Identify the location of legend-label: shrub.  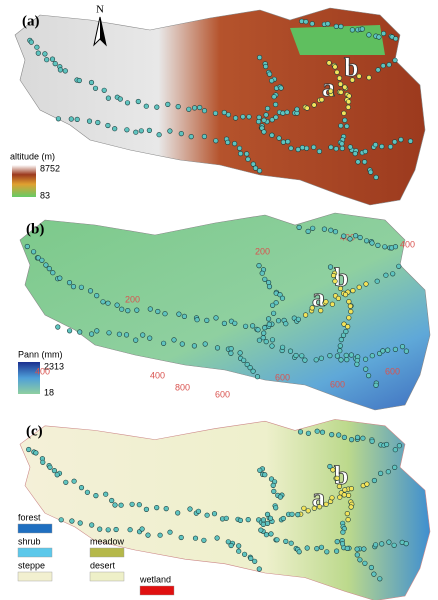
(29, 541).